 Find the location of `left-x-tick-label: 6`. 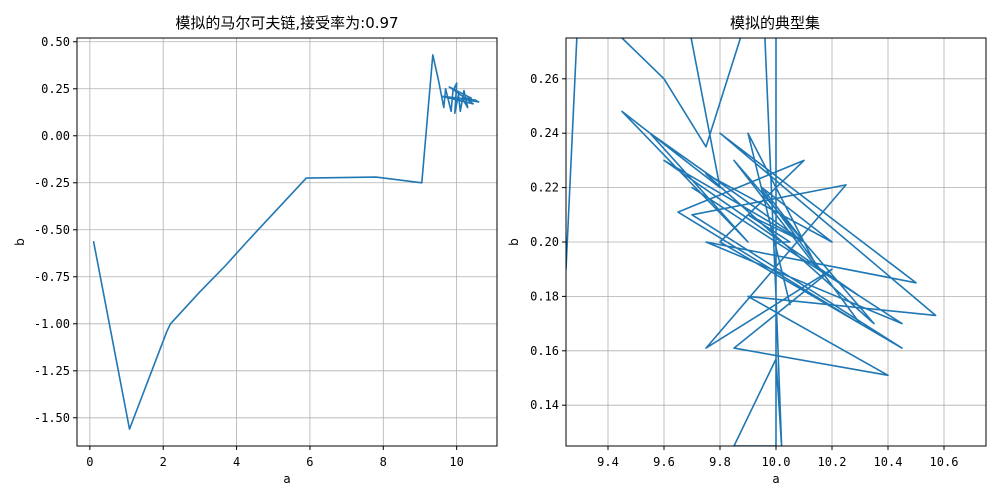

left-x-tick-label: 6 is located at coordinates (309, 462).